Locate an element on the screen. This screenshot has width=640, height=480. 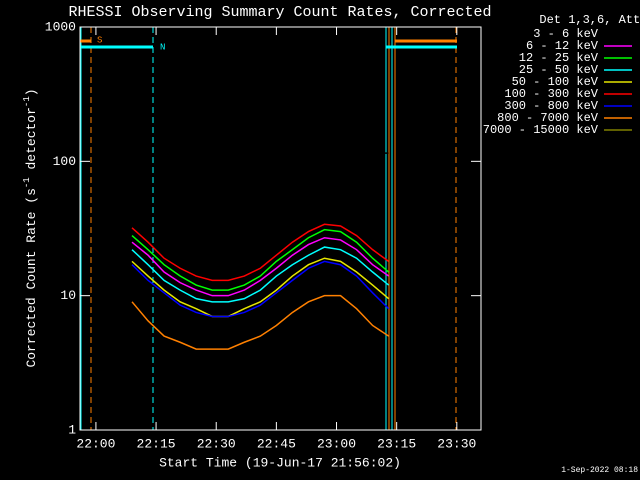
y-axis-label: Corrected Count Rate (s-1 detector-1) is located at coordinates (30, 227).